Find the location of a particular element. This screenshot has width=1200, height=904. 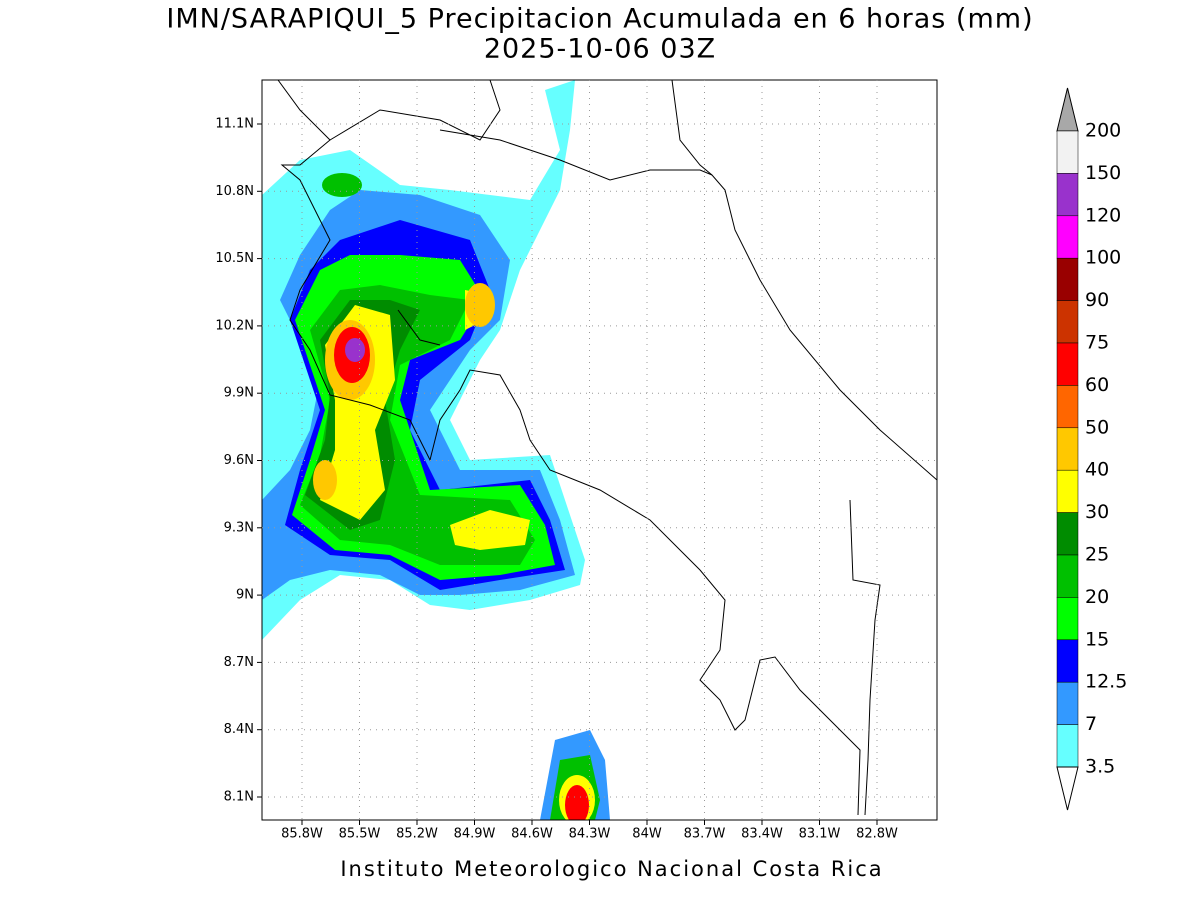

y-tick-label: 9.6N is located at coordinates (239, 460).